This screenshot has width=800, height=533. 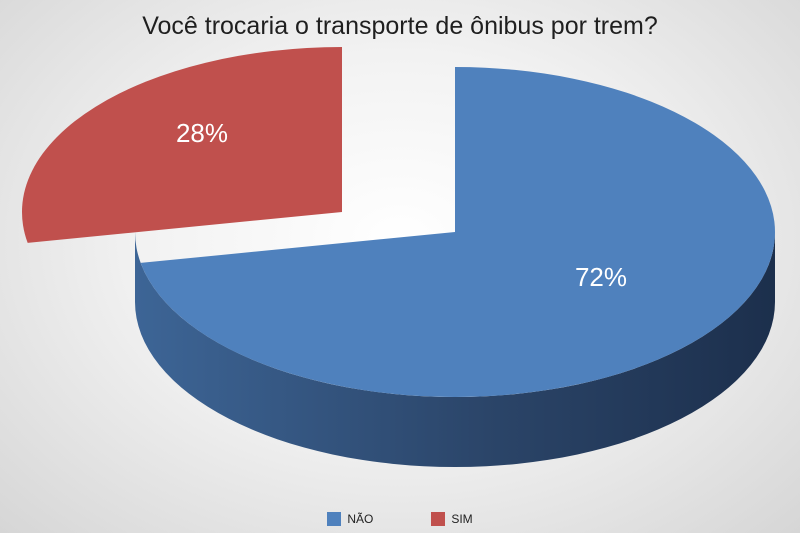 What do you see at coordinates (438, 519) in the screenshot?
I see `legend-swatch-sim` at bounding box center [438, 519].